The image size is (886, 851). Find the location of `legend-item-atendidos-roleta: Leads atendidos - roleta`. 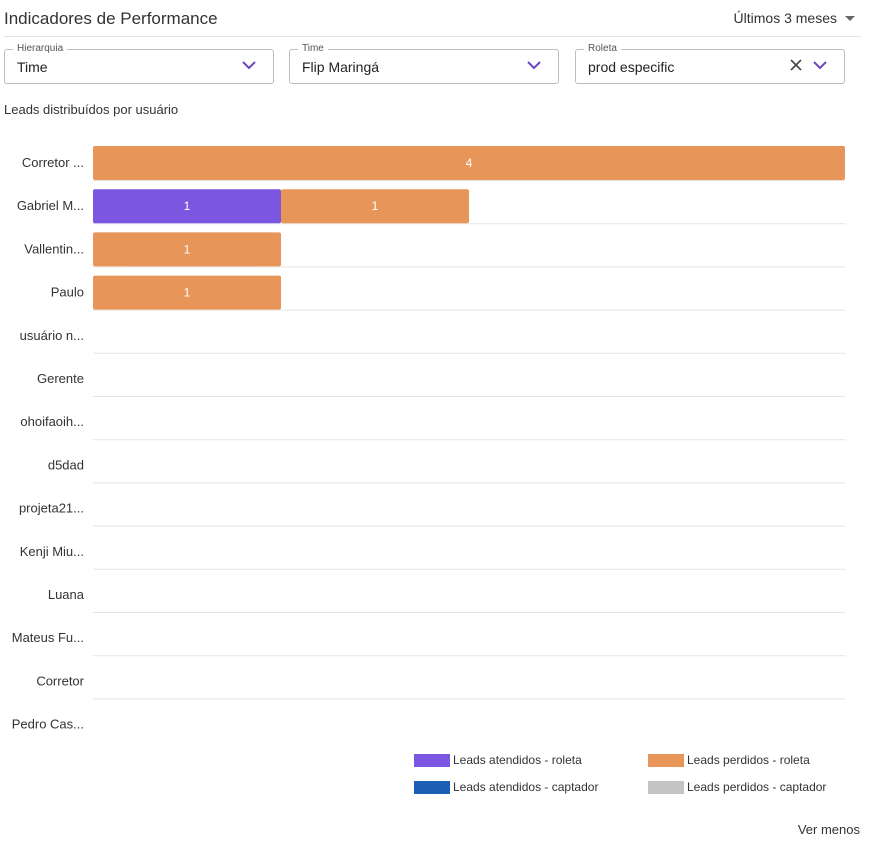

legend-item-atendidos-roleta: Leads atendidos - roleta is located at coordinates (498, 760).